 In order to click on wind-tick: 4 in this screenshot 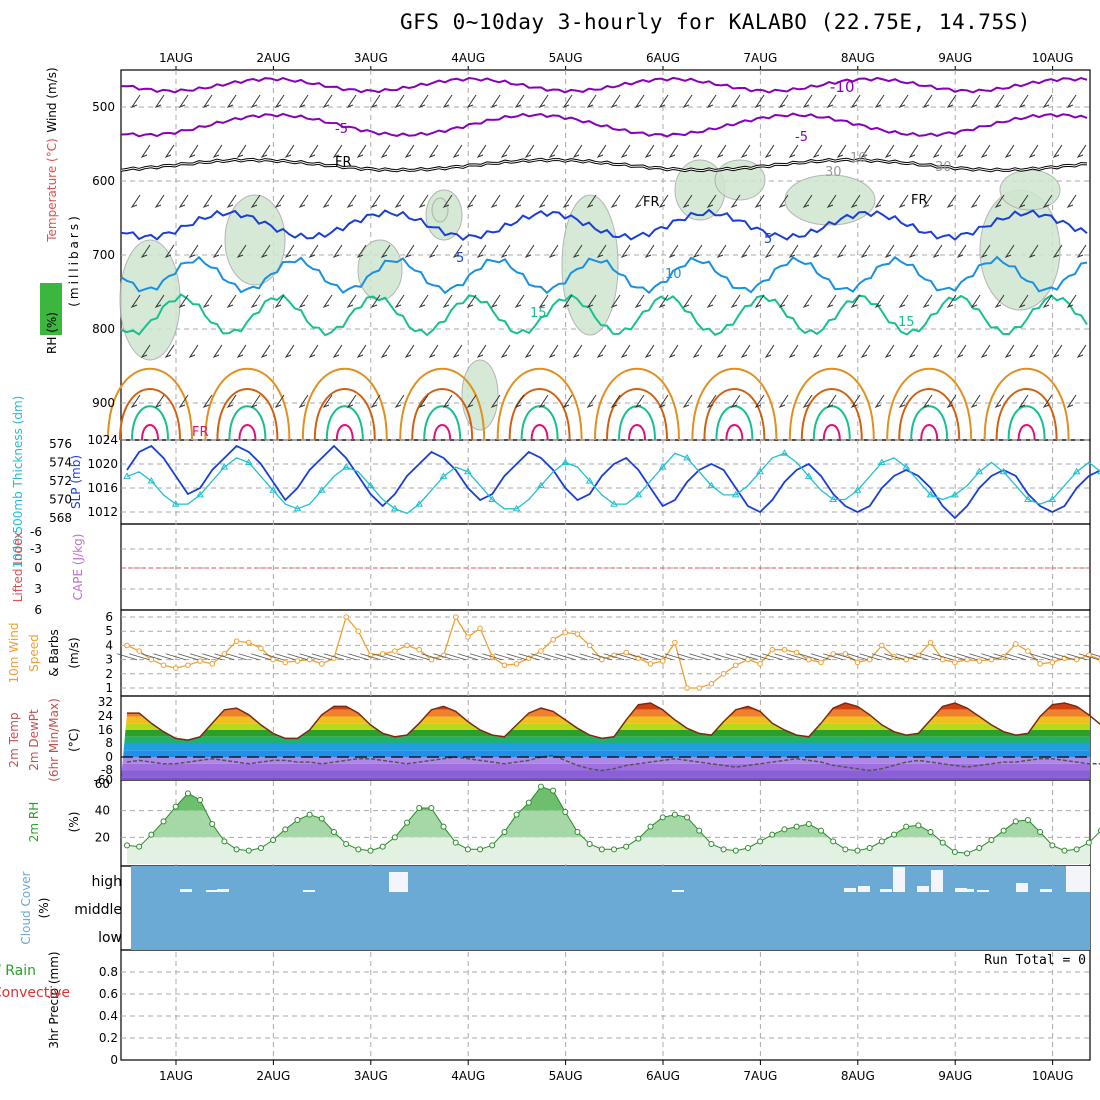, I will do `click(109, 645)`.